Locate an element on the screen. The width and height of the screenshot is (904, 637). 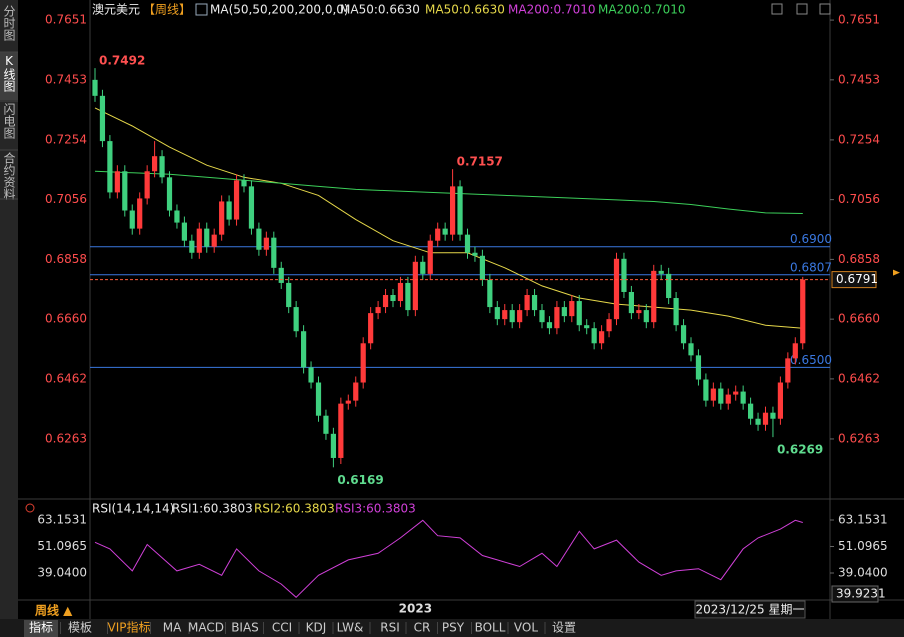
current-price-label: 0.6791 is located at coordinates (857, 279).